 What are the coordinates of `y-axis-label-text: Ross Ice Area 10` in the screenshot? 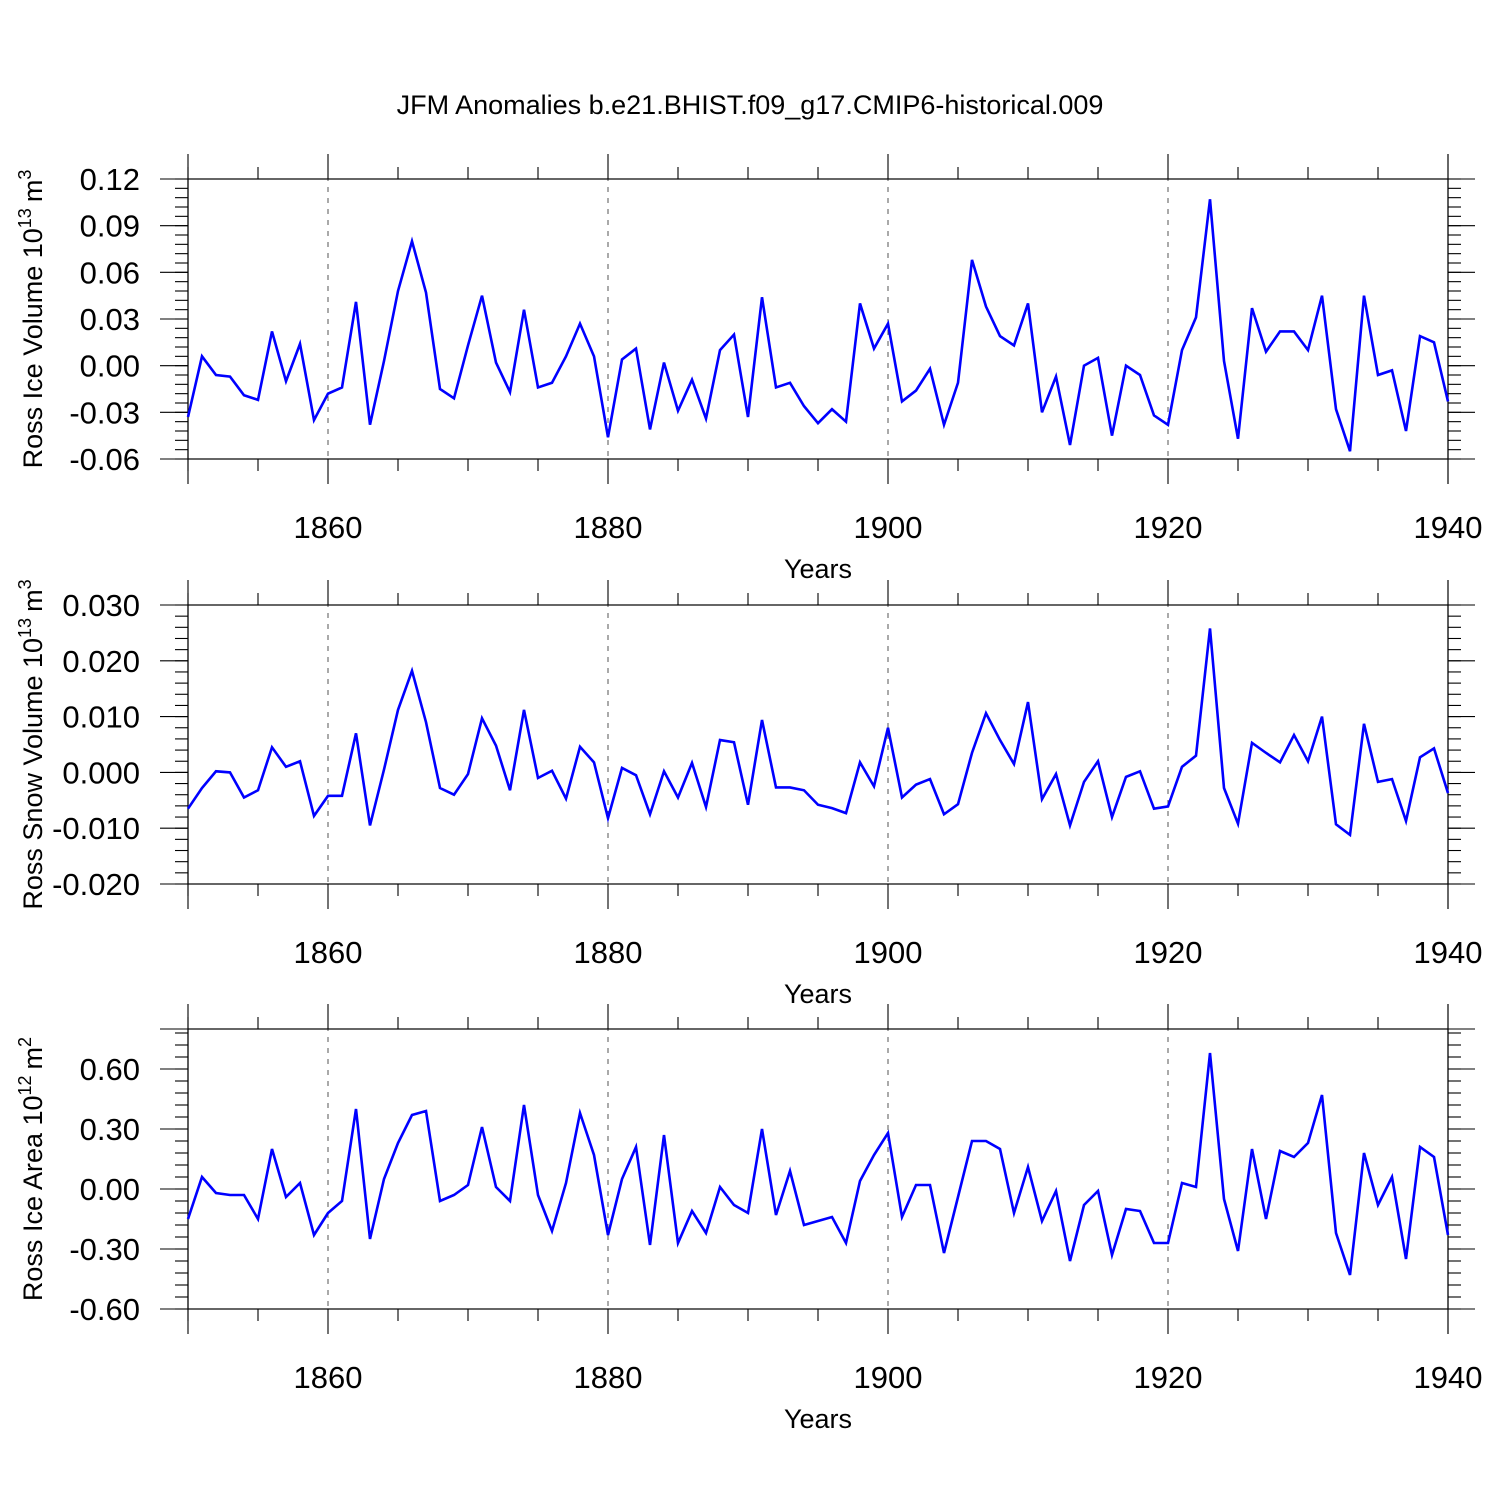 It's located at (33, 1198).